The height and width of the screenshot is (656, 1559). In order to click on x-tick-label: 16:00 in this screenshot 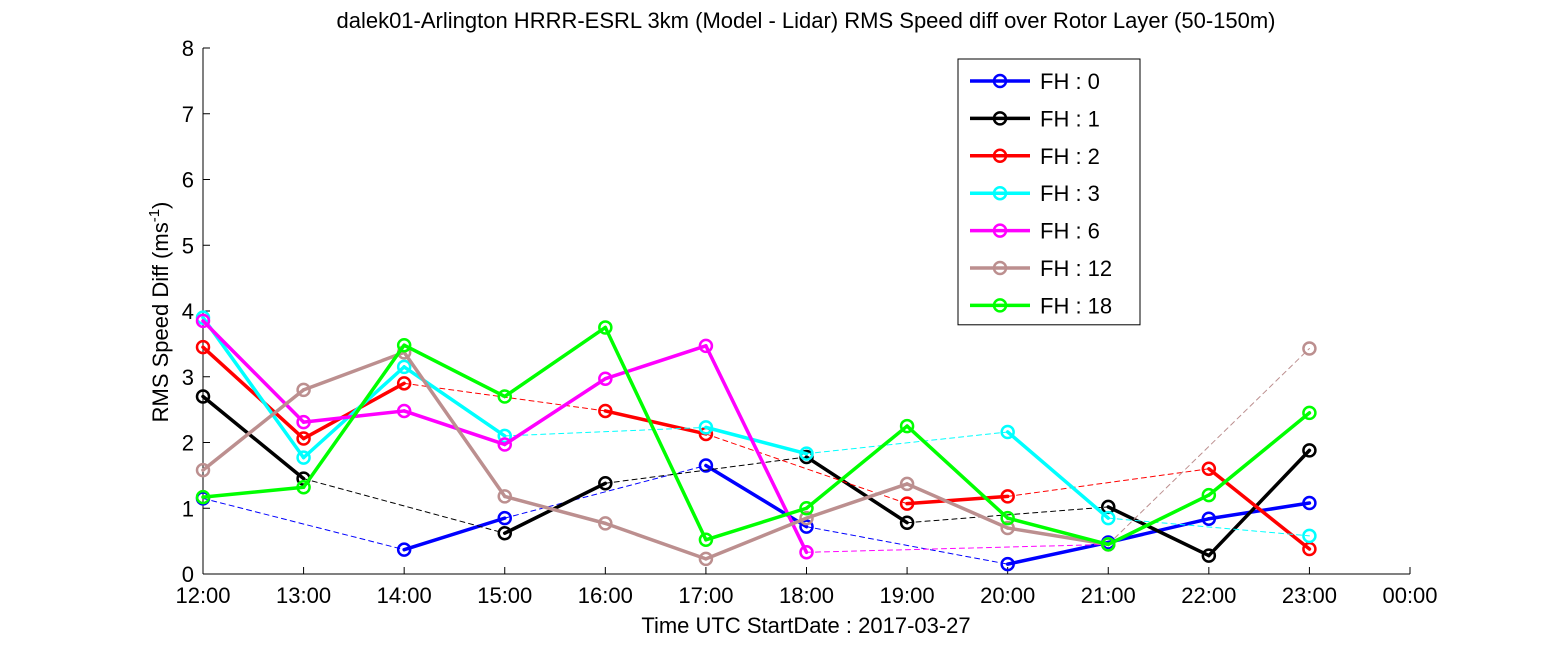, I will do `click(605, 595)`.